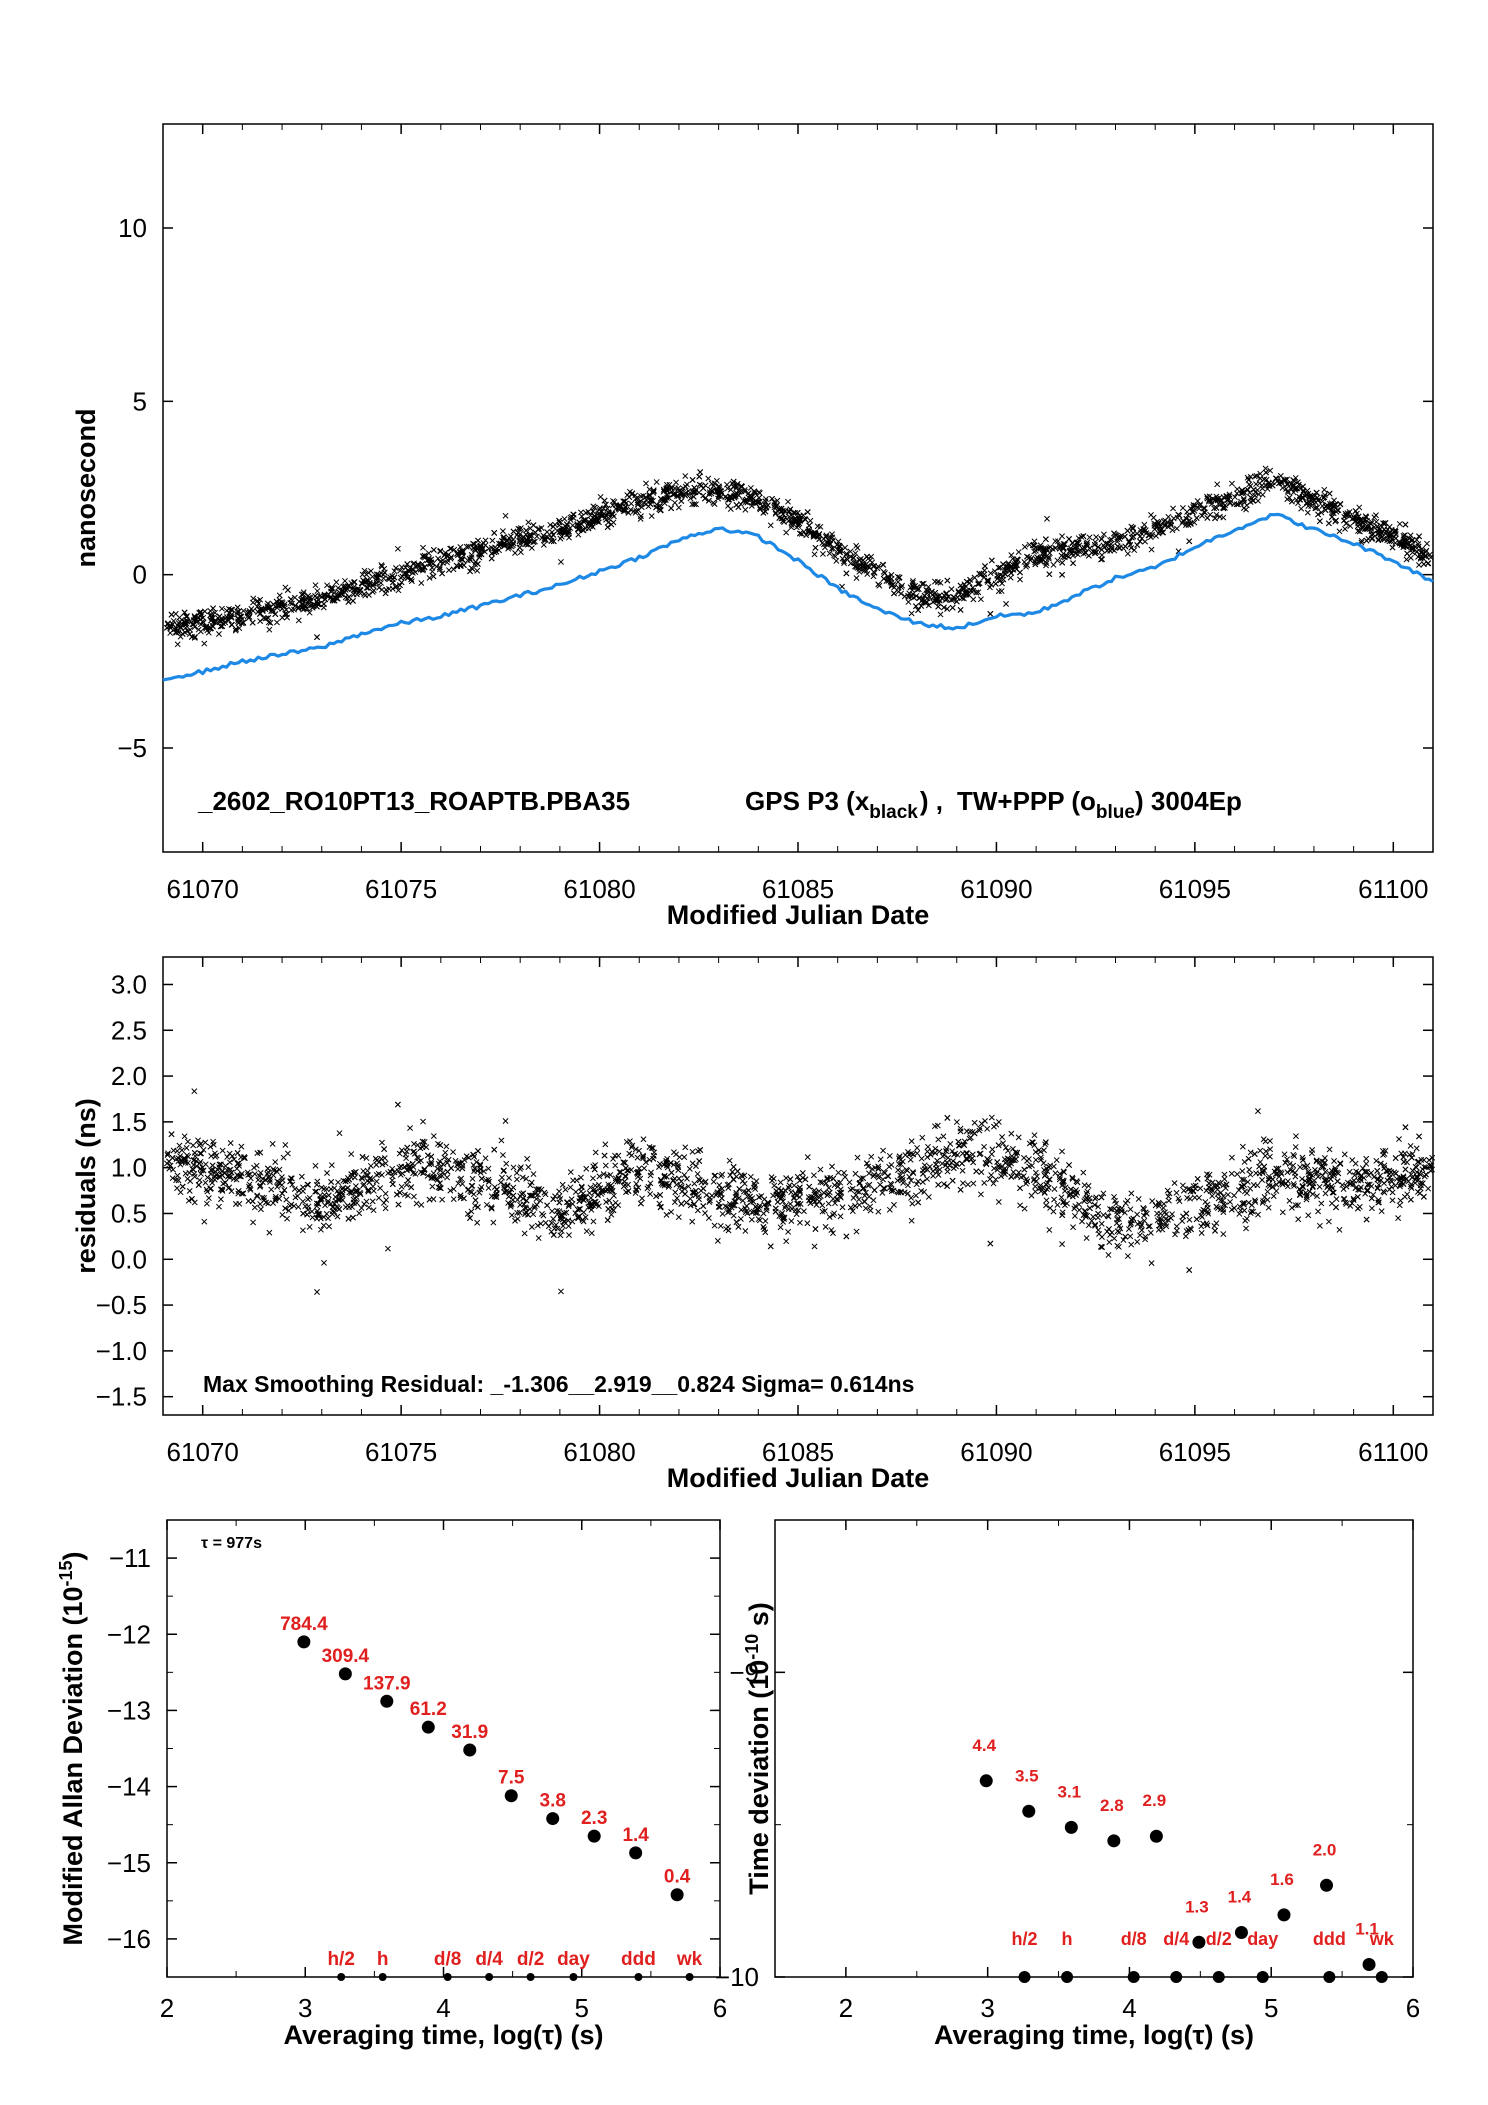  What do you see at coordinates (121, 1351) in the screenshot?
I see `residuals-ytick-label: −1.0` at bounding box center [121, 1351].